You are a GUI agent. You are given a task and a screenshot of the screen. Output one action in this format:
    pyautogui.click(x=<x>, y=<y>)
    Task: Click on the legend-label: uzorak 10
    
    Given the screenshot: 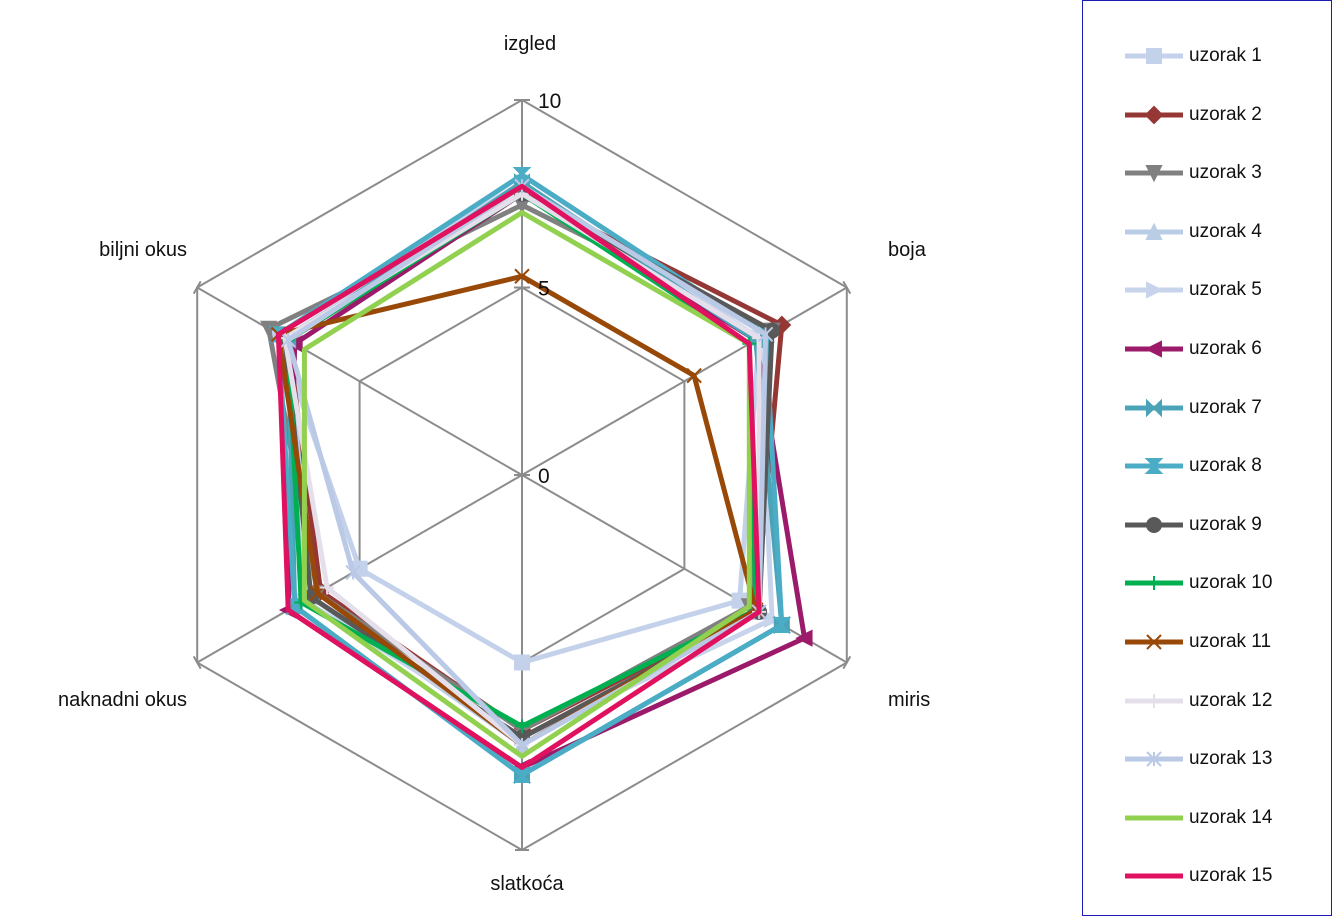 What is the action you would take?
    pyautogui.click(x=1231, y=583)
    